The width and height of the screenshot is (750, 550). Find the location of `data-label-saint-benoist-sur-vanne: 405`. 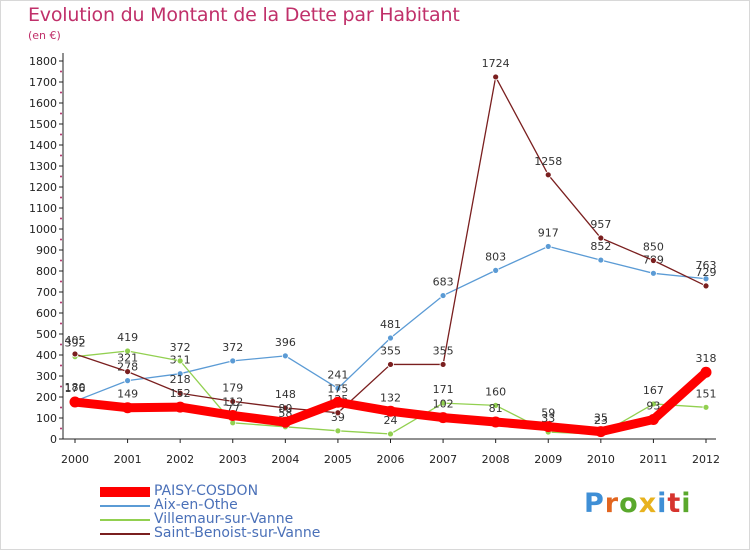

data-label-saint-benoist-sur-vanne: 405 is located at coordinates (75, 340).